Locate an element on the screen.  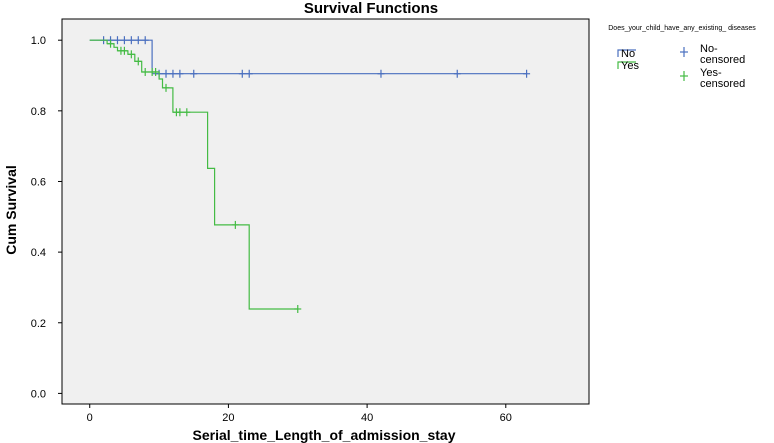
legend-entry-no-censored: No-censored is located at coordinates (712, 54).